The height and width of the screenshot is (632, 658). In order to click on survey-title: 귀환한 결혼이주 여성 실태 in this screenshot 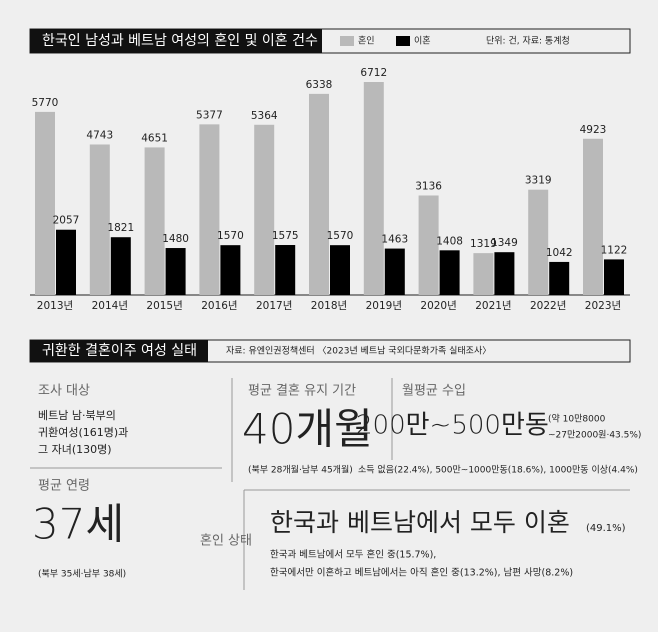, I will do `click(119, 351)`.